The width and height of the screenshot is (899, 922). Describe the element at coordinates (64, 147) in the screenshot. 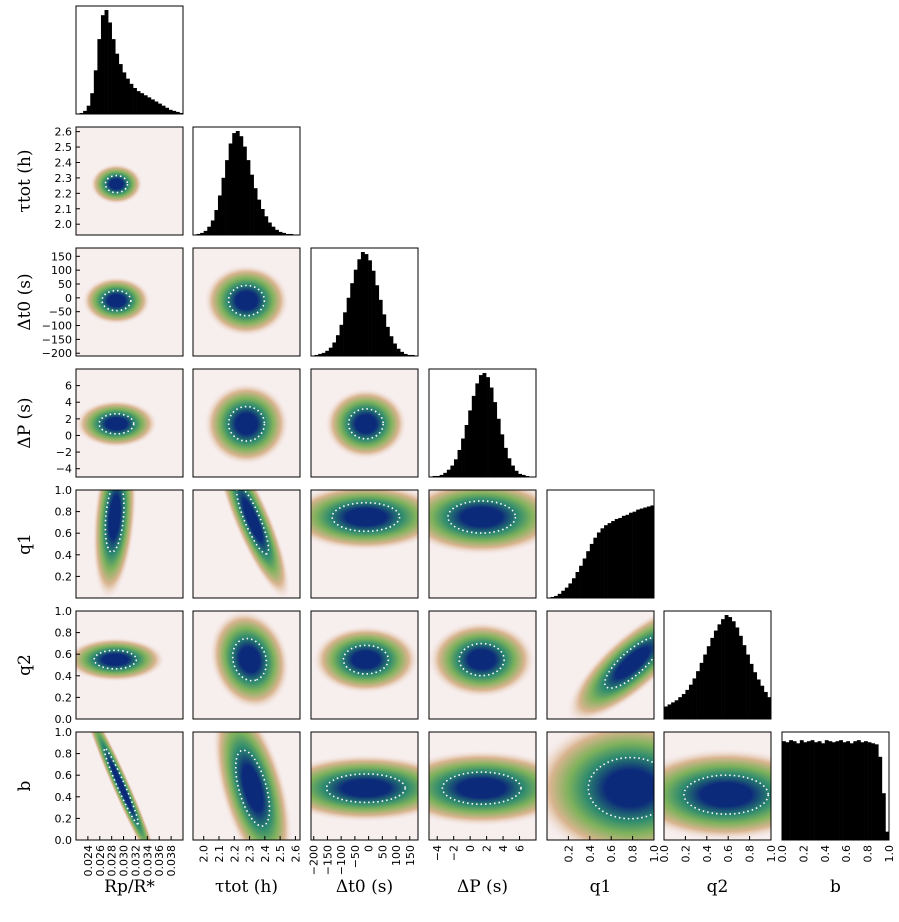

I see `y-tick-label: 2.5` at that location.